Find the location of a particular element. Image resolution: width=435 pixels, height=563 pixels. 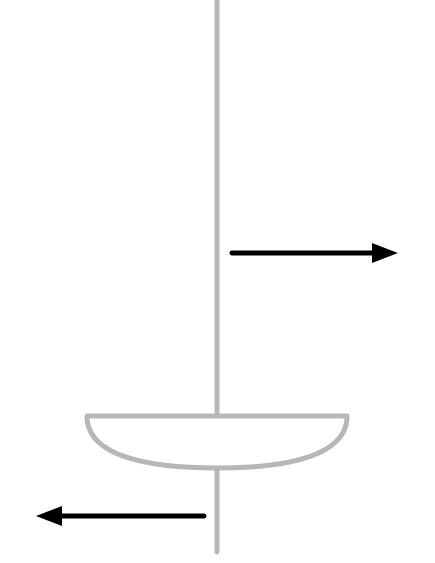

plano-convex-lens-shape is located at coordinates (217, 442).